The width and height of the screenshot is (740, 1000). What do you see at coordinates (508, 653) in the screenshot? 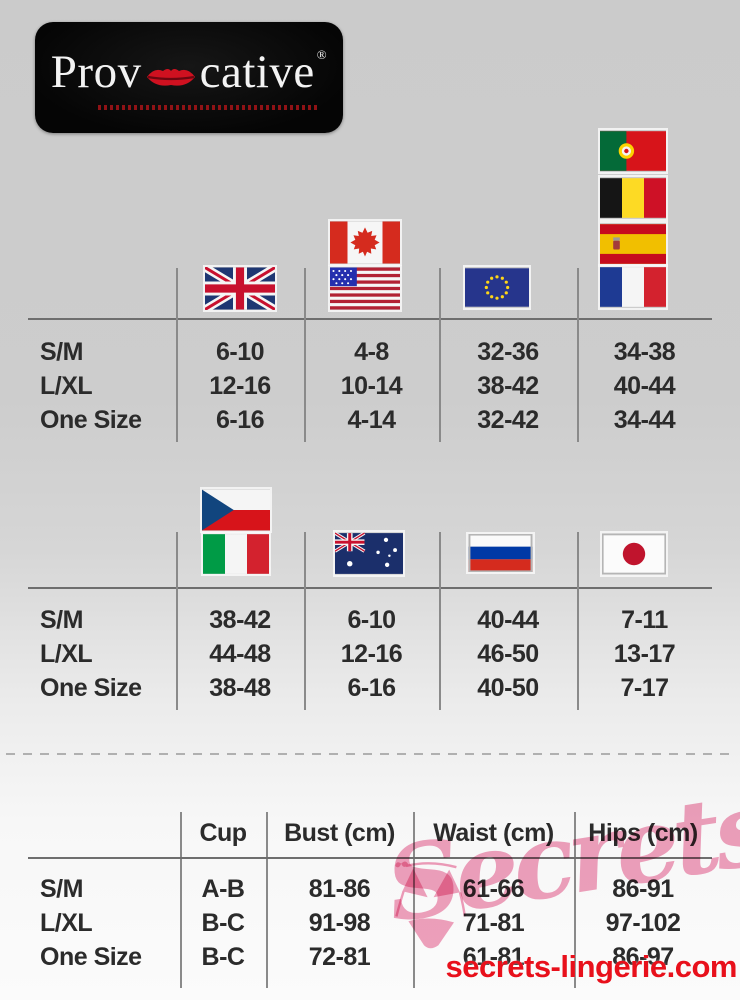
I see `size-cell: 46-50` at bounding box center [508, 653].